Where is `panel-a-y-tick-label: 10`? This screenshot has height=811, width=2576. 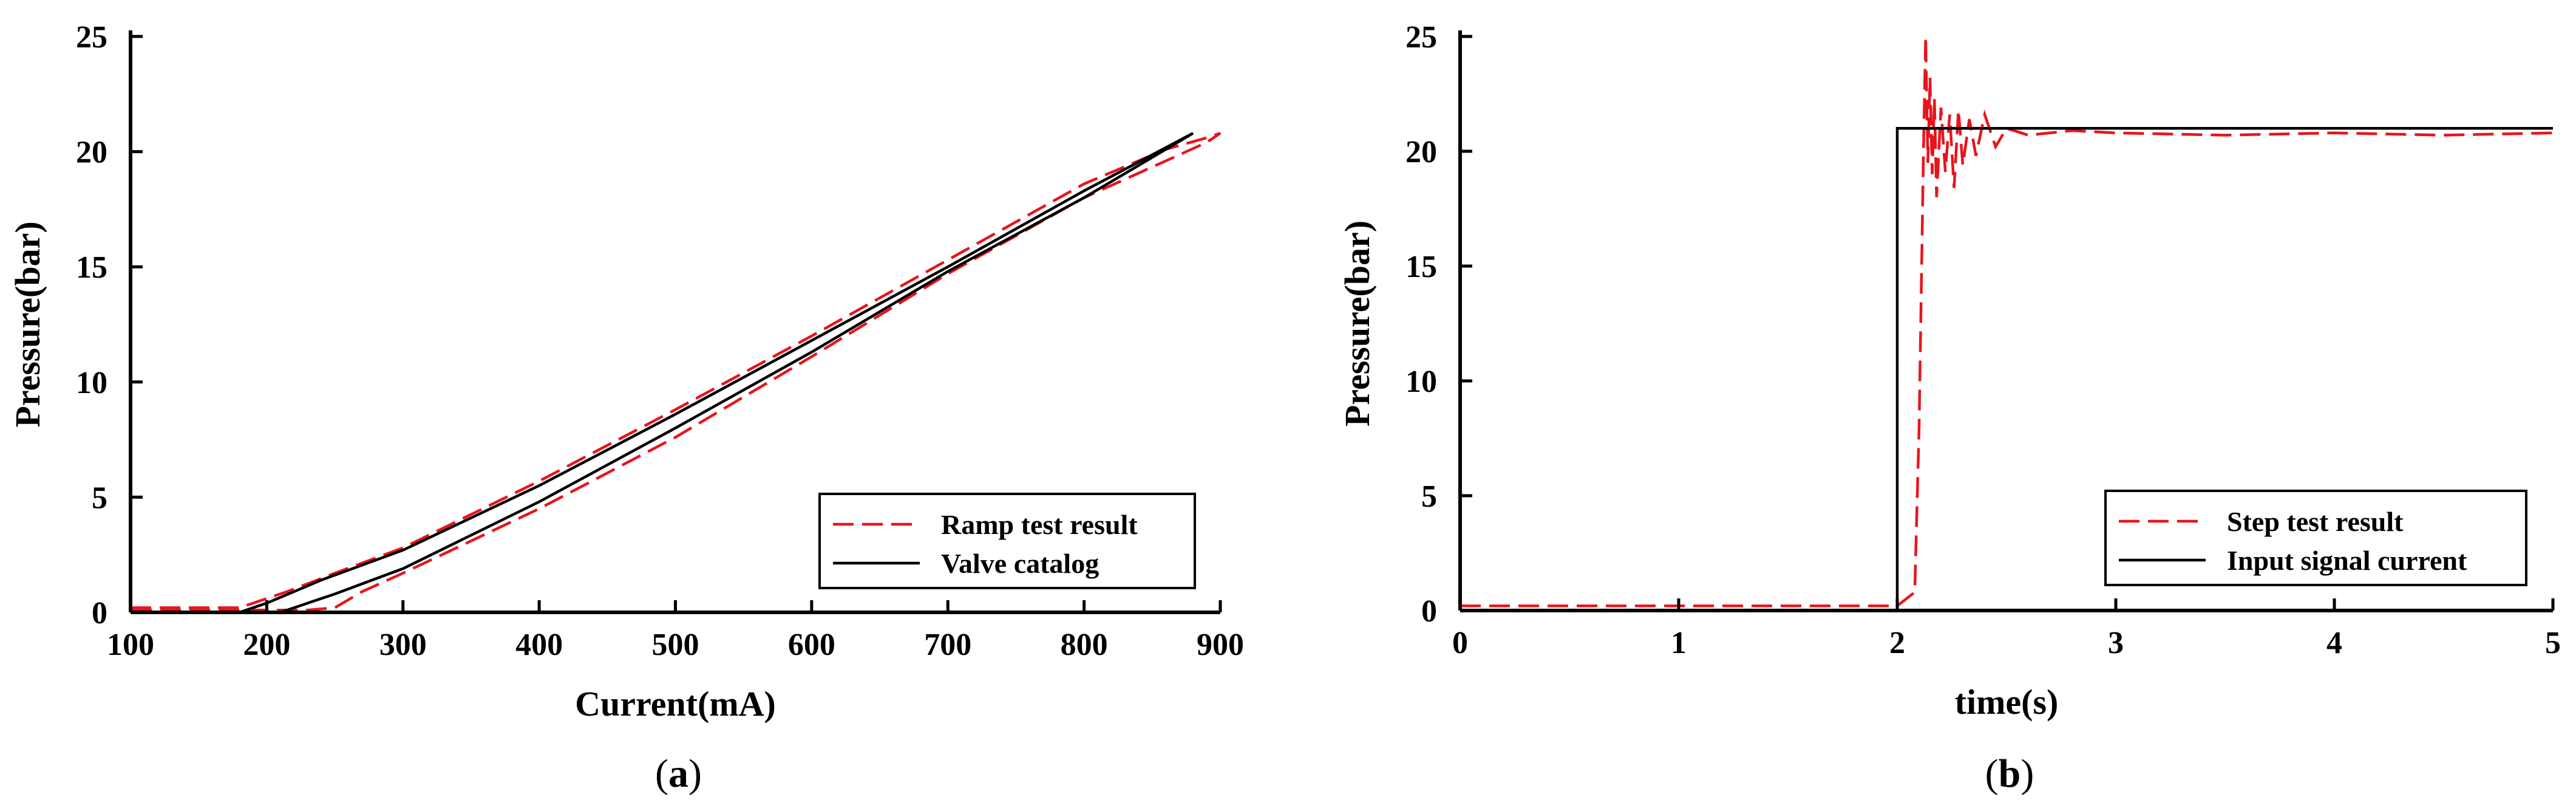
panel-a-y-tick-label: 10 is located at coordinates (91, 383).